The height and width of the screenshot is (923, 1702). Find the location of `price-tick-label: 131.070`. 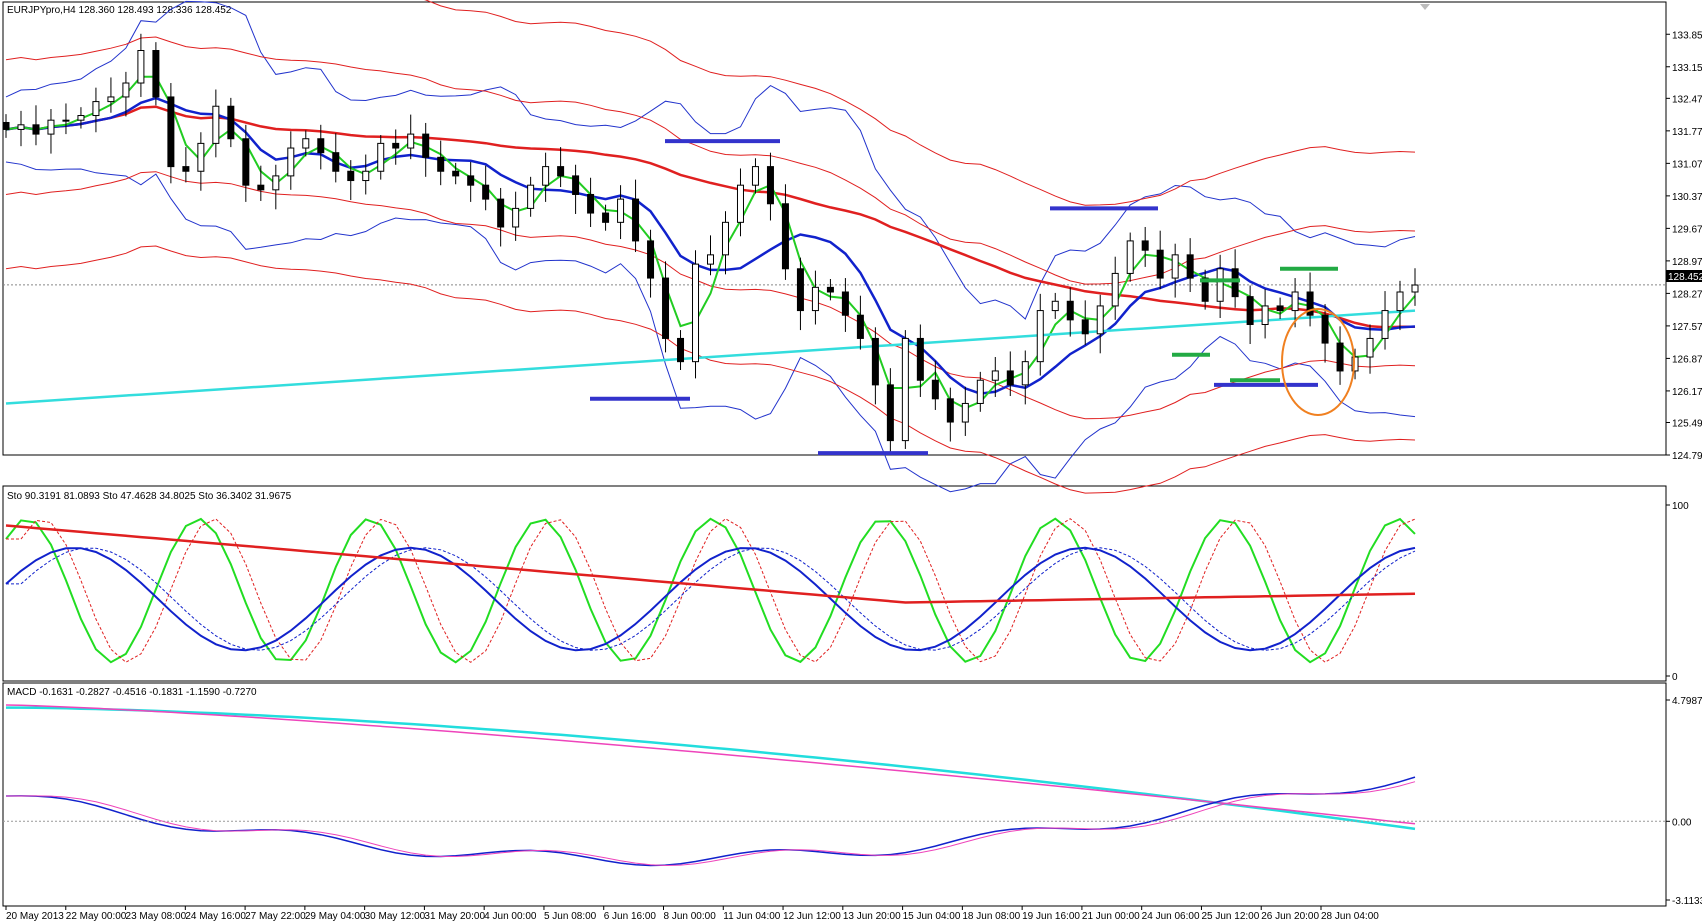

price-tick-label: 131.070 is located at coordinates (1687, 164).